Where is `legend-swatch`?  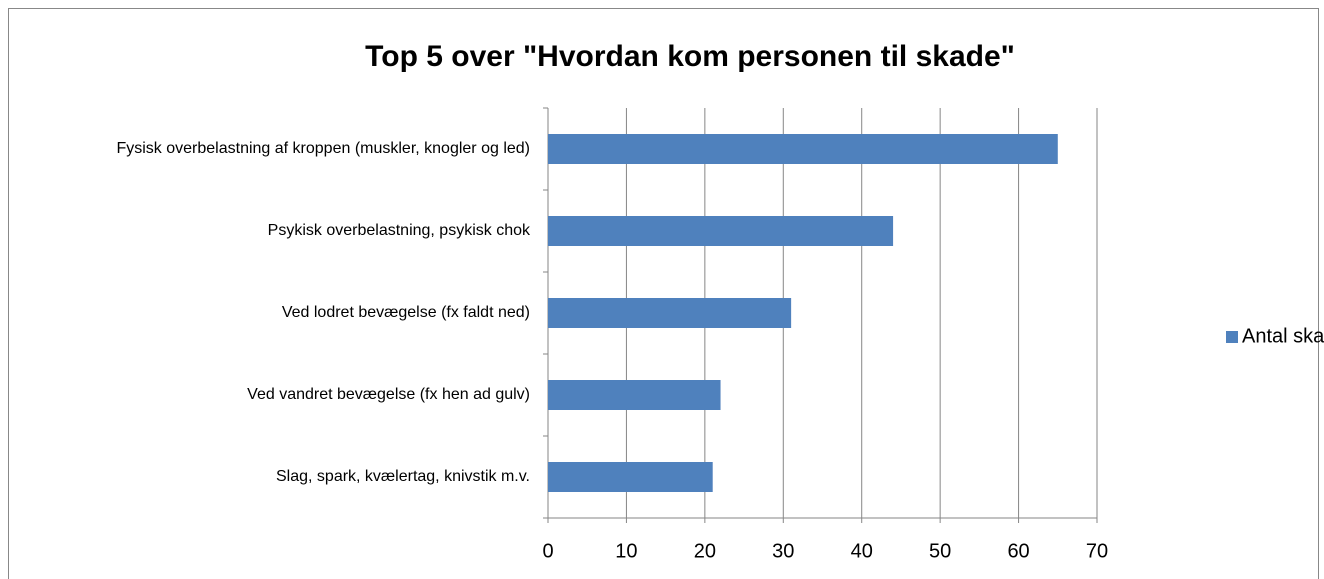 legend-swatch is located at coordinates (1232, 337).